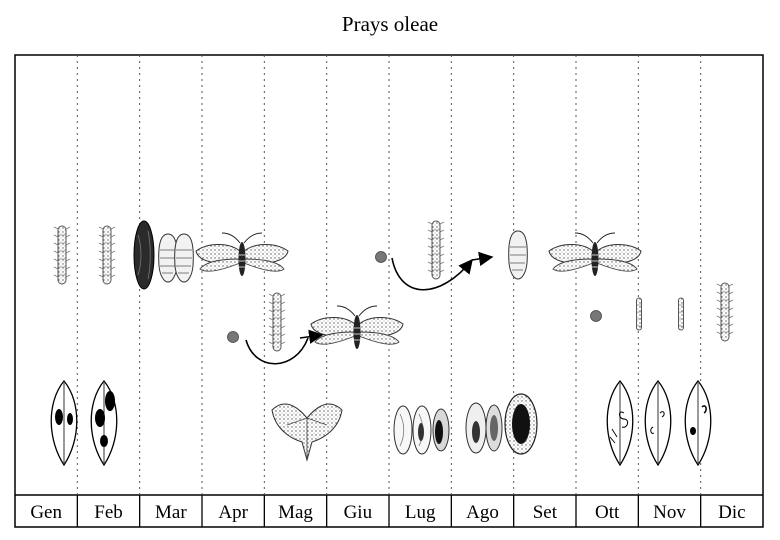  What do you see at coordinates (669, 512) in the screenshot?
I see `month-label: Nov` at bounding box center [669, 512].